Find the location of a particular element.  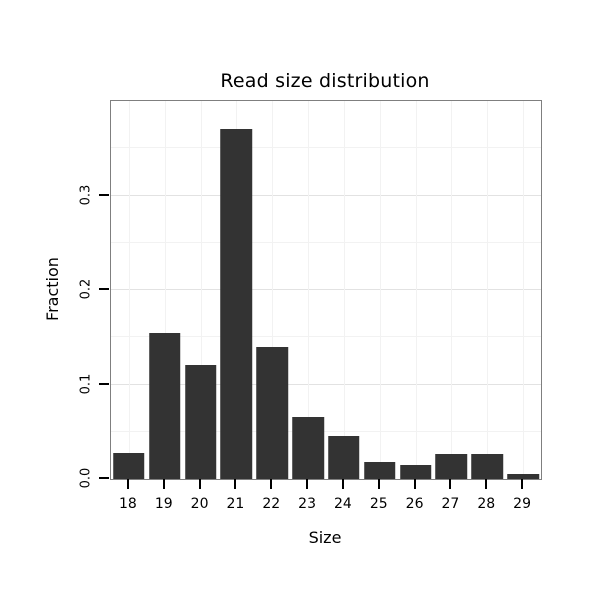

x-tick-label: 26 is located at coordinates (414, 504).